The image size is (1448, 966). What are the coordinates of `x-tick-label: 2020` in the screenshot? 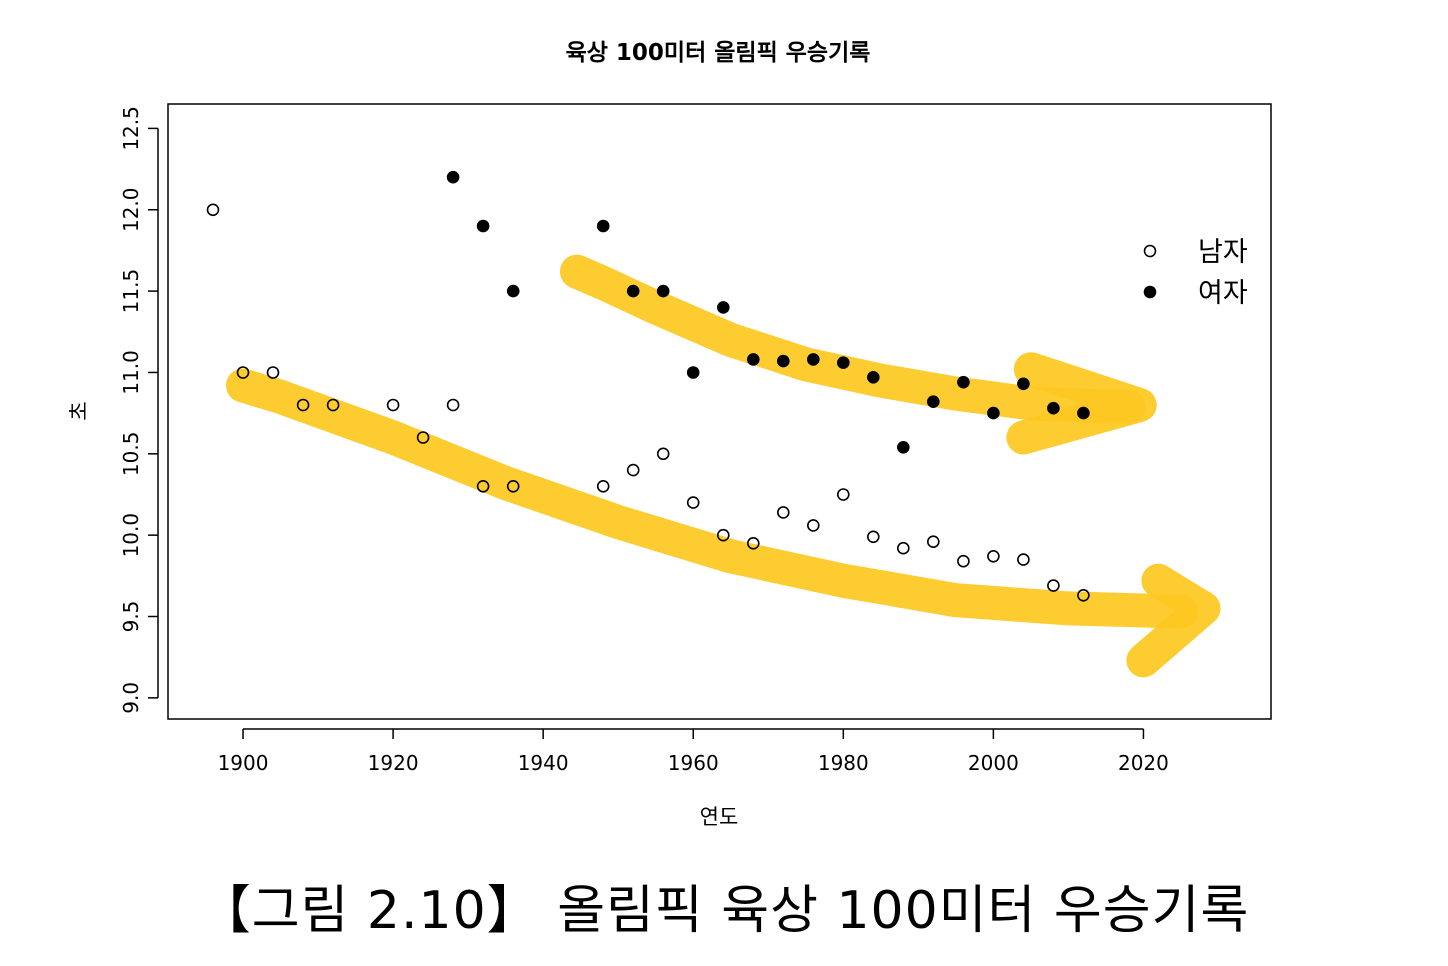 It's located at (1143, 763).